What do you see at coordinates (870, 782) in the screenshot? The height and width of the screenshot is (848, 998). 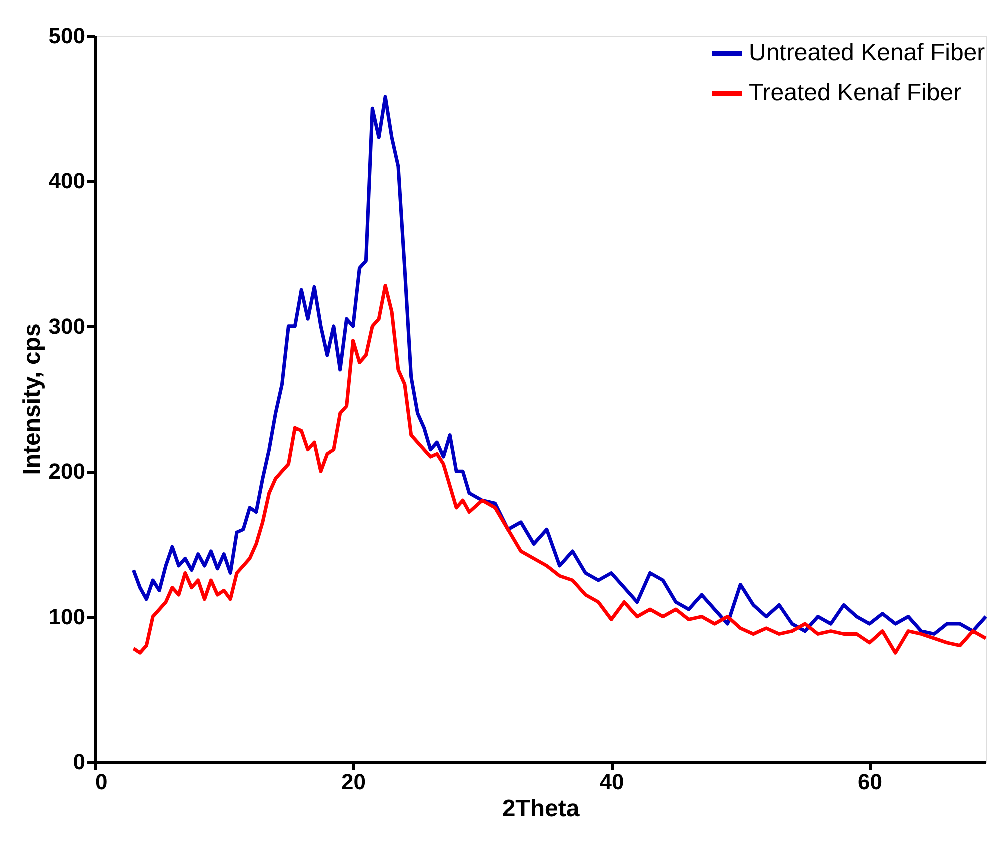 I see `x-tick-label: 60` at bounding box center [870, 782].